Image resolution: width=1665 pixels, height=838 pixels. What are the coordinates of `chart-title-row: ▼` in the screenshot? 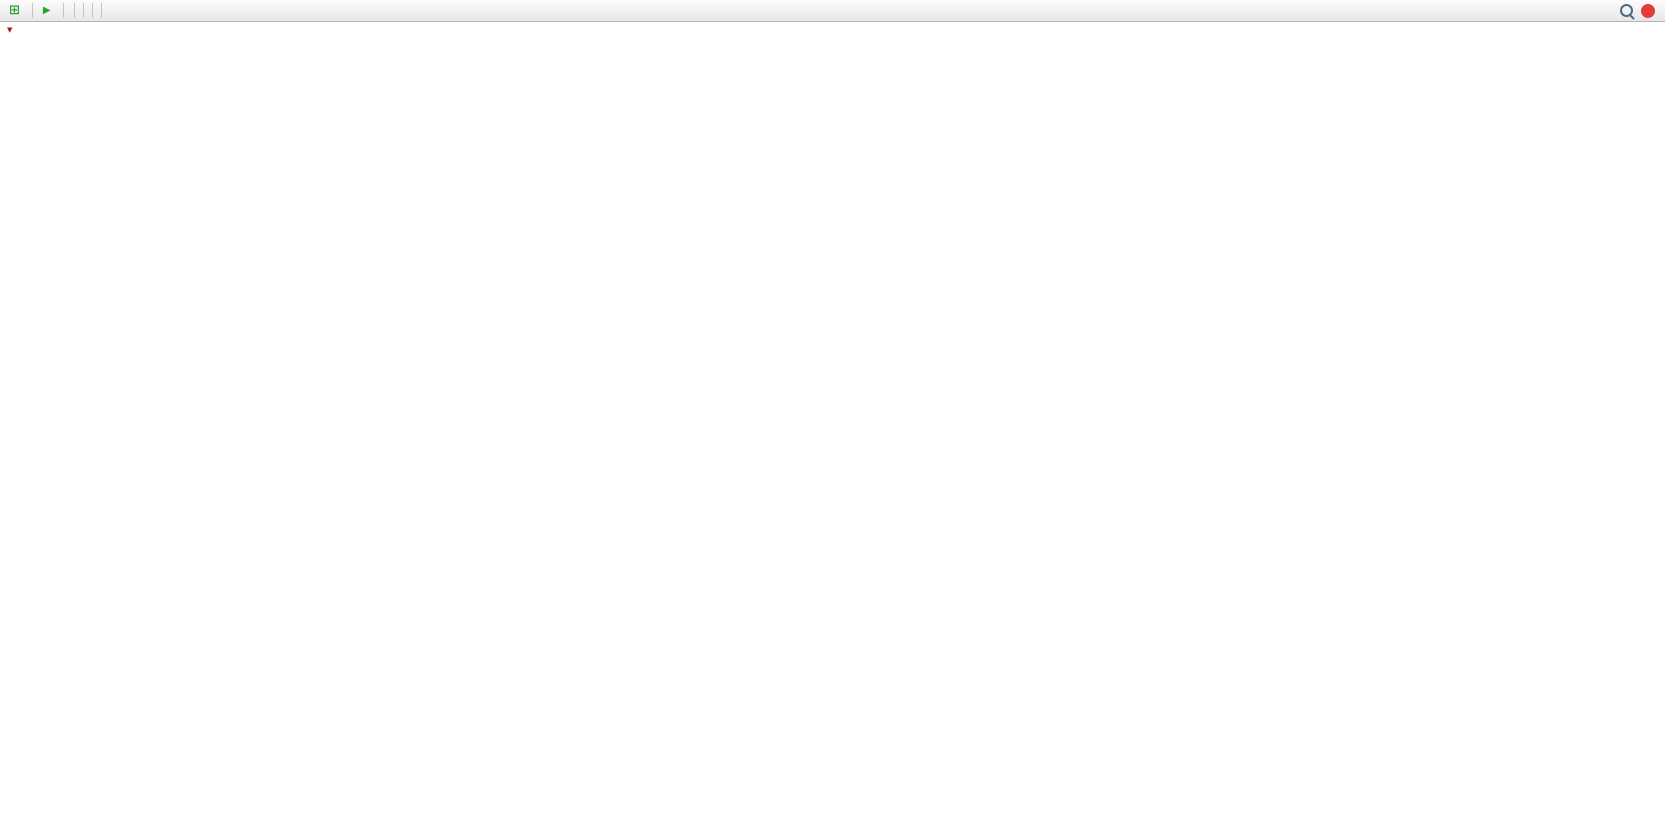 It's located at (11, 30).